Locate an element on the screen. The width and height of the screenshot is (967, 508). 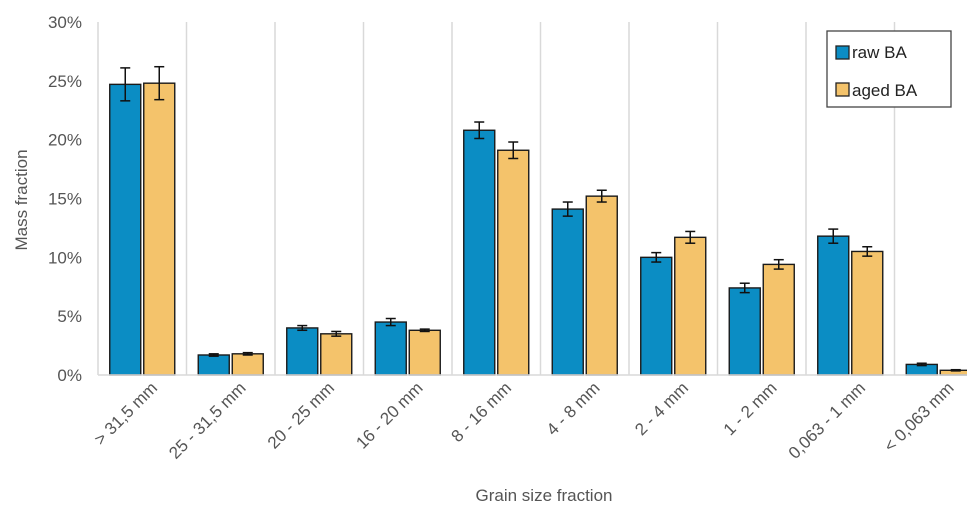
y-axis-title: Mass fraction is located at coordinates (21, 199).